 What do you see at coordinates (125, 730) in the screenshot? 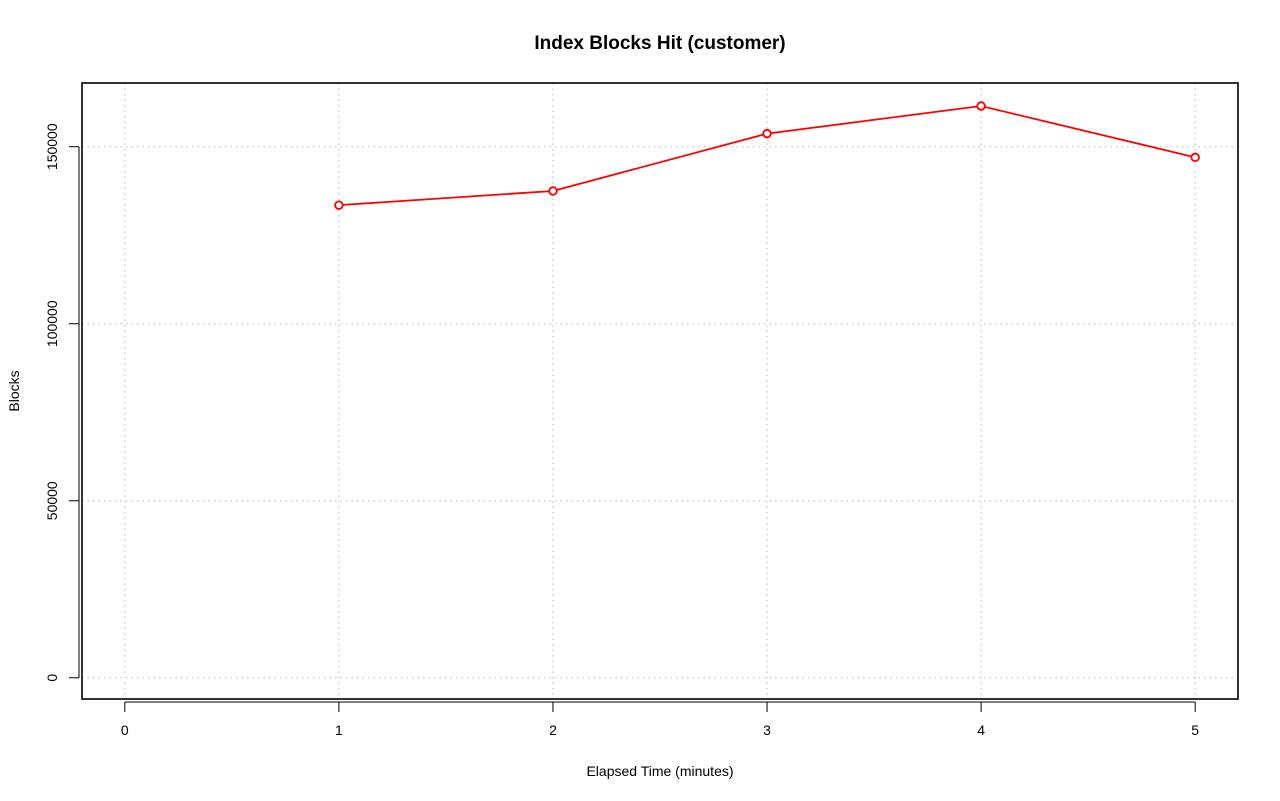
I see `x-tick-label: 0` at bounding box center [125, 730].